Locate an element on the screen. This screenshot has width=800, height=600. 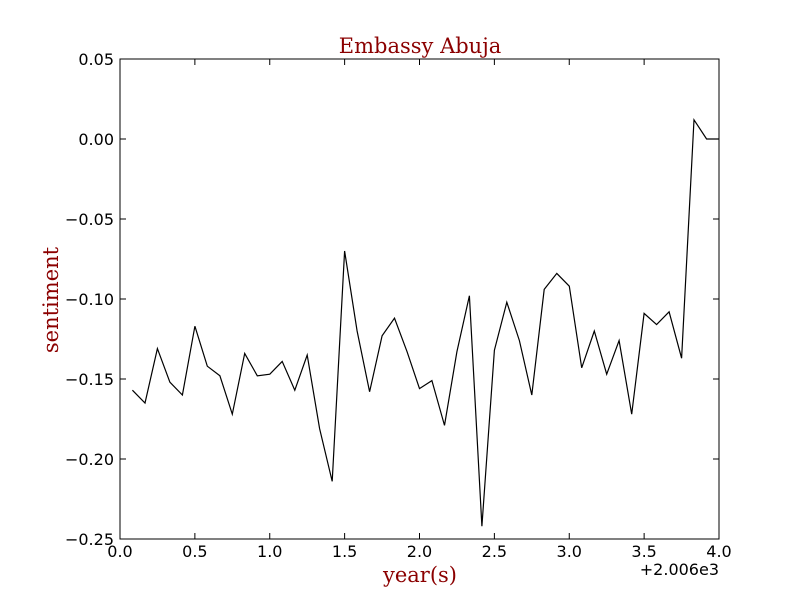
y-tick-label: 0.05 is located at coordinates (96, 59).